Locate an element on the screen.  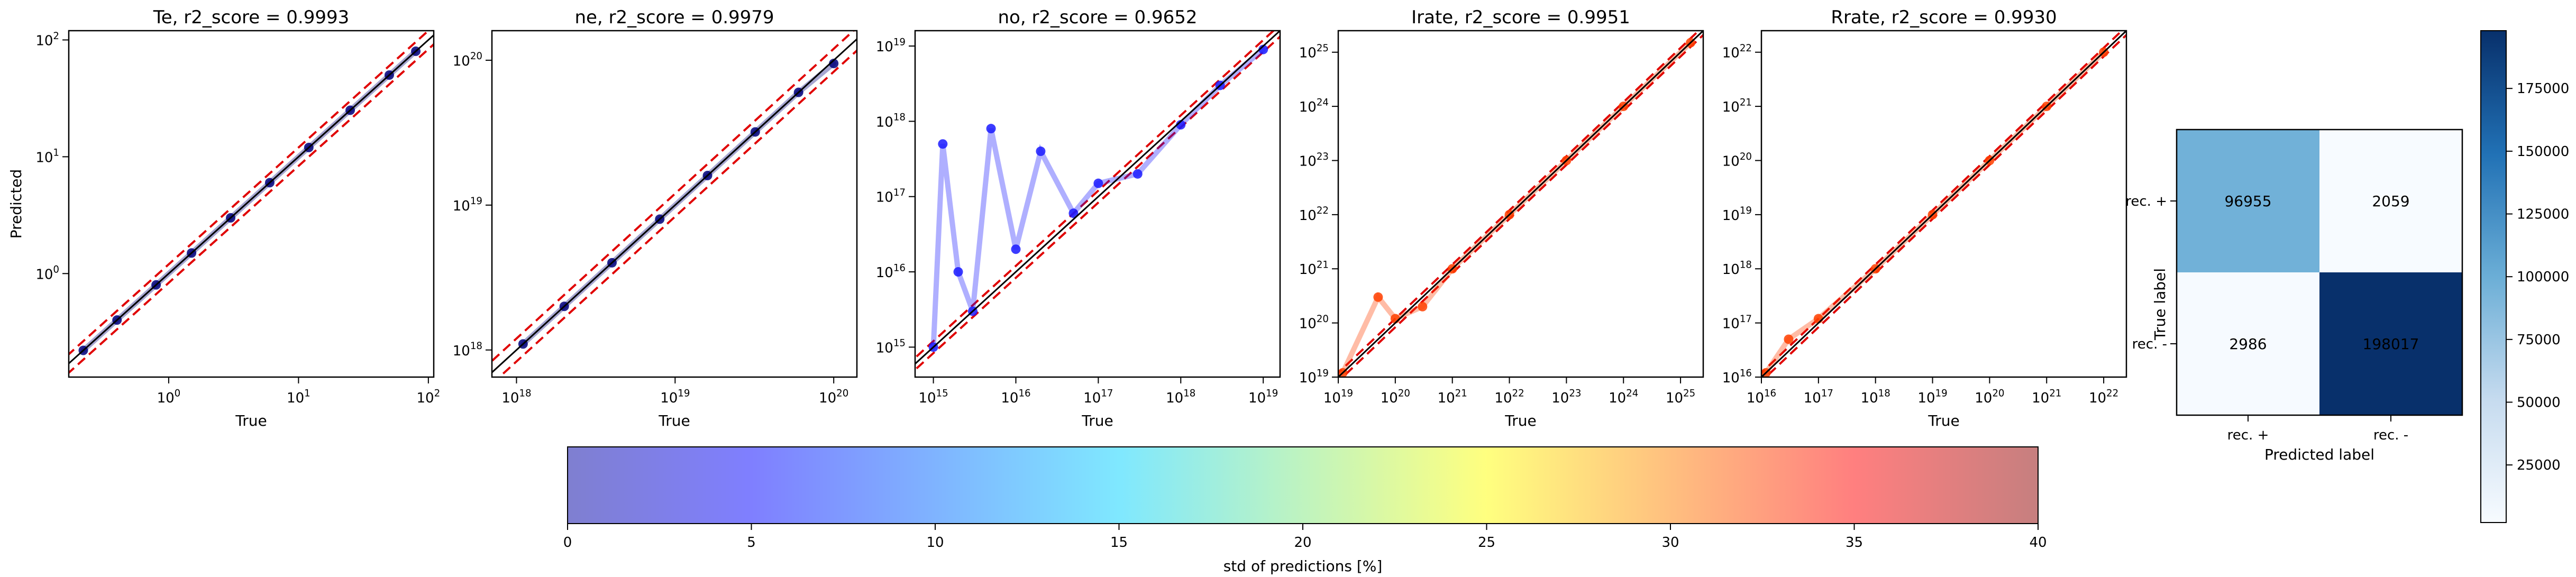
colorbar-label: std of predictions [%] is located at coordinates (1303, 566).